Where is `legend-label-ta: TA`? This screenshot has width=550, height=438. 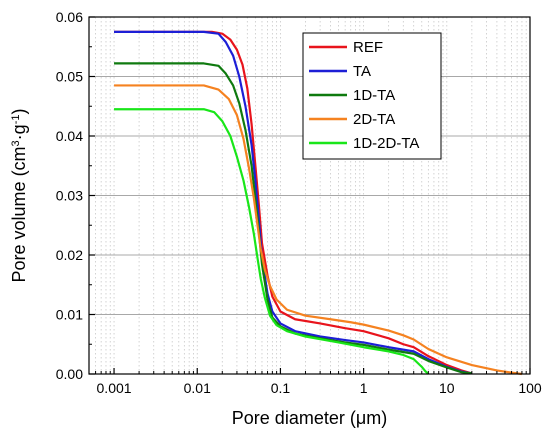 legend-label-ta: TA is located at coordinates (362, 71).